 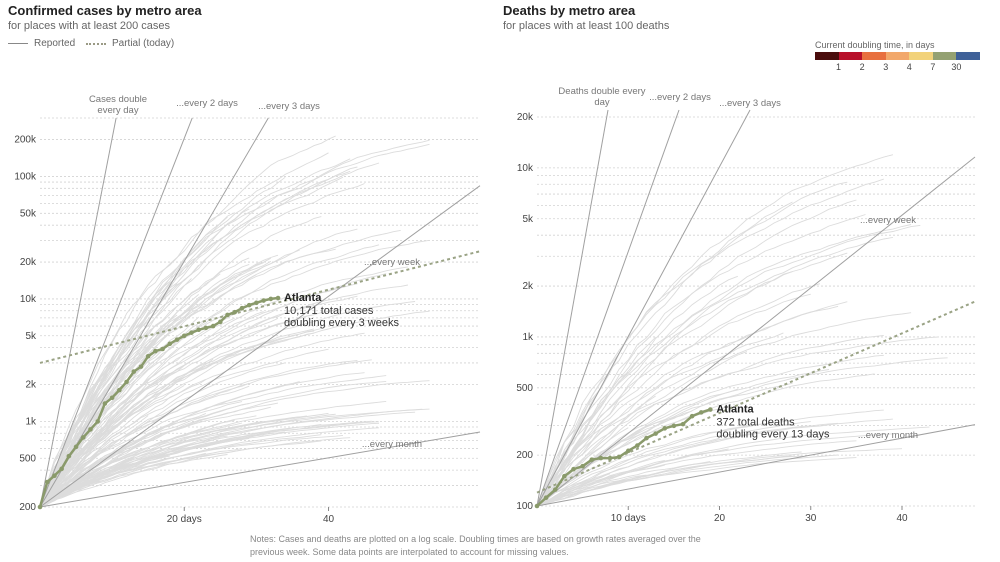 I want to click on atlanta-annotation: 10,171 total cases, so click(x=329, y=311).